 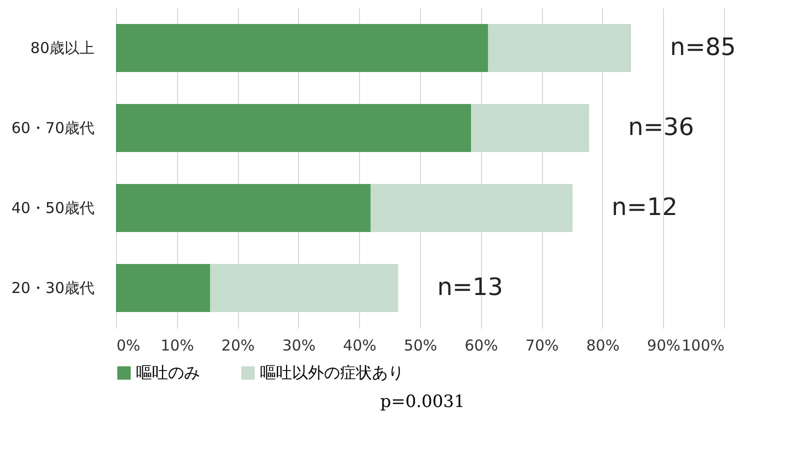 What do you see at coordinates (238, 345) in the screenshot?
I see `x-tick-label: 20%` at bounding box center [238, 345].